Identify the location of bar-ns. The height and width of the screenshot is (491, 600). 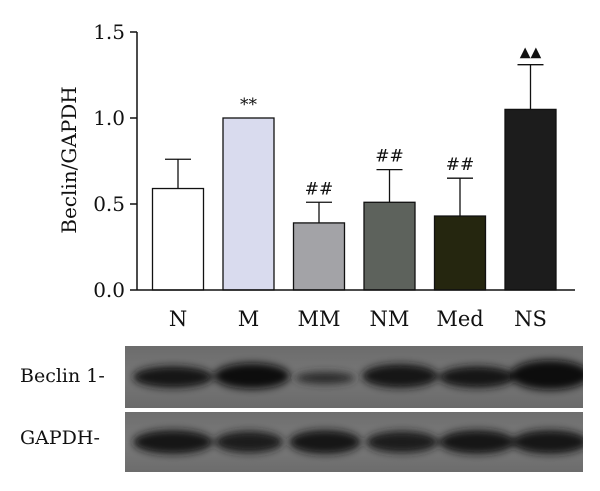
(530, 199).